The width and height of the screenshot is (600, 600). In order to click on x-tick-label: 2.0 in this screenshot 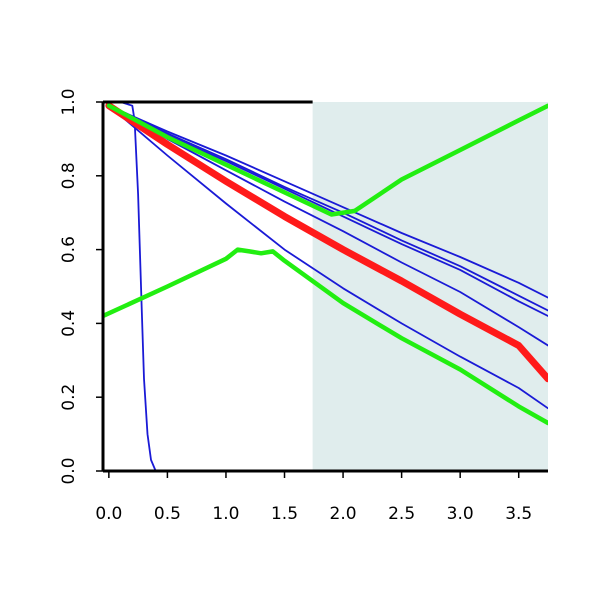, I will do `click(343, 514)`.